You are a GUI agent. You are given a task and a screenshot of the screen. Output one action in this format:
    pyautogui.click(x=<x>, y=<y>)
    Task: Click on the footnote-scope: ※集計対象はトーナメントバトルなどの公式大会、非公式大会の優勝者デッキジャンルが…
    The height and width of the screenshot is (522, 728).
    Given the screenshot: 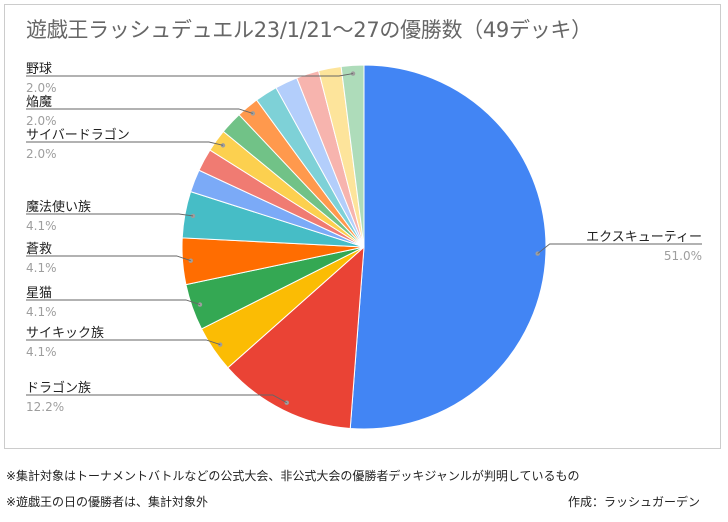 What is the action you would take?
    pyautogui.click(x=293, y=476)
    